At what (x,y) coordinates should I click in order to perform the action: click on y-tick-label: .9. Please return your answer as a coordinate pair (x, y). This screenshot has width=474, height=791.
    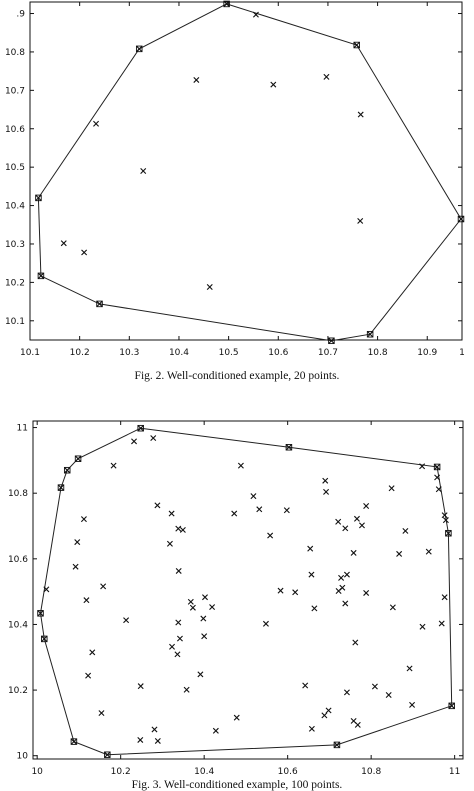
    Looking at the image, I should click on (20, 15).